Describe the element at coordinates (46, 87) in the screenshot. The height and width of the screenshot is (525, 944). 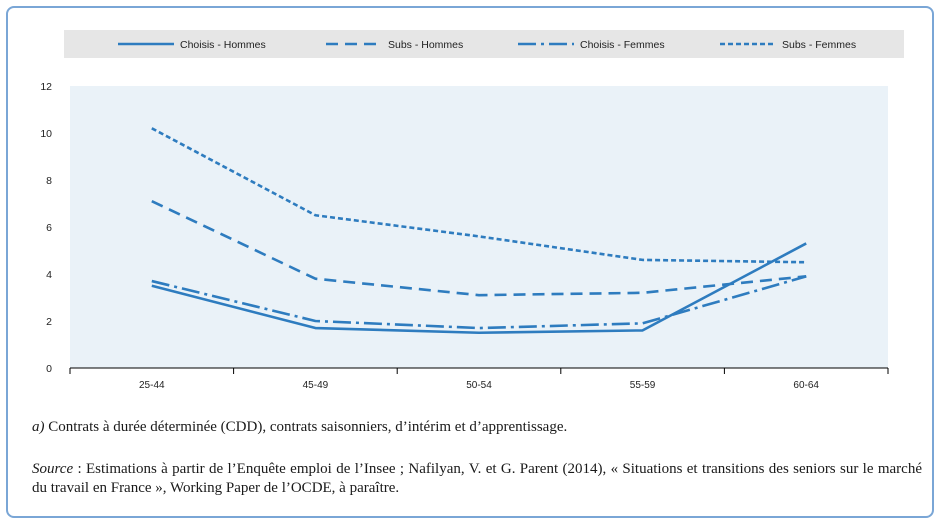
I see `y-tick-label-12: 12` at that location.